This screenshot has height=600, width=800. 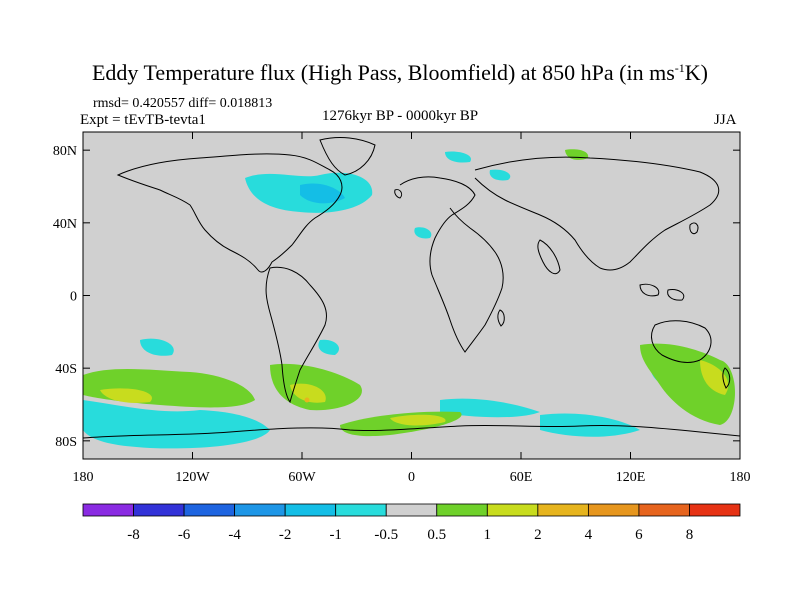 What do you see at coordinates (458, 157) in the screenshot?
I see `anomaly-region-arctic-europe` at bounding box center [458, 157].